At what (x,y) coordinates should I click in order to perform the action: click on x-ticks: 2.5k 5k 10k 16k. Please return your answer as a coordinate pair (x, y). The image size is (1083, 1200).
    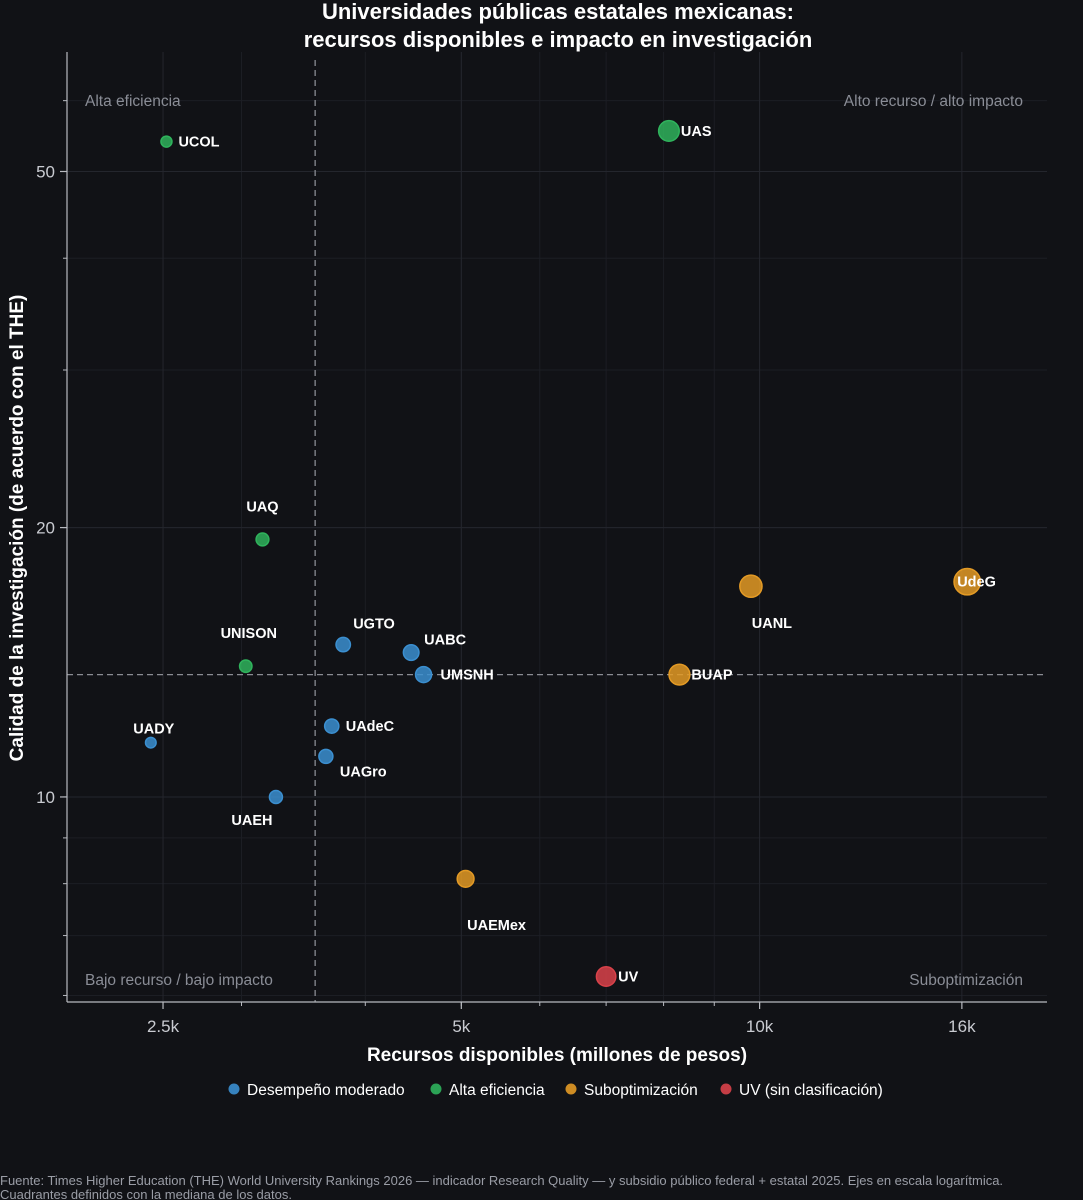
    Looking at the image, I should click on (561, 1019).